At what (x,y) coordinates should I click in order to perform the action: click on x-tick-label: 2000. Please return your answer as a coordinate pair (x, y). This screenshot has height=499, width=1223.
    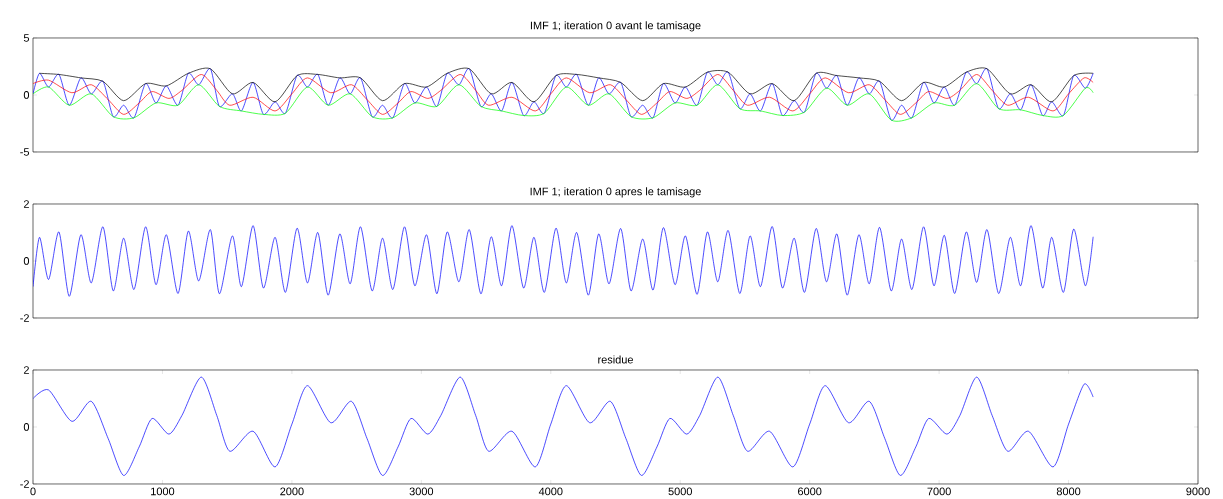
    Looking at the image, I should click on (292, 491).